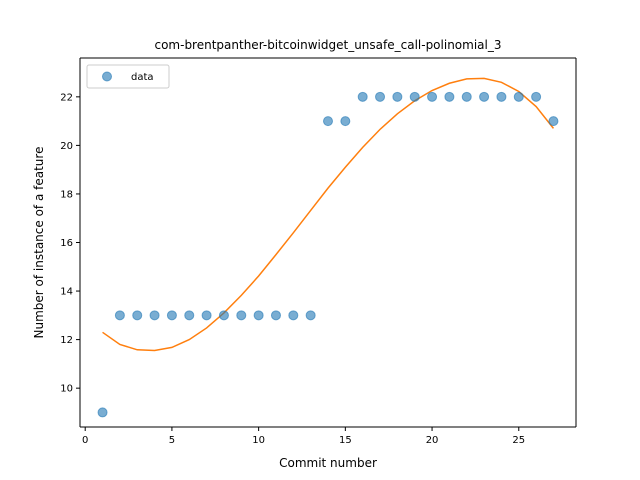 This screenshot has height=480, width=640. Describe the element at coordinates (328, 463) in the screenshot. I see `x-axis-label: Commit number` at that location.